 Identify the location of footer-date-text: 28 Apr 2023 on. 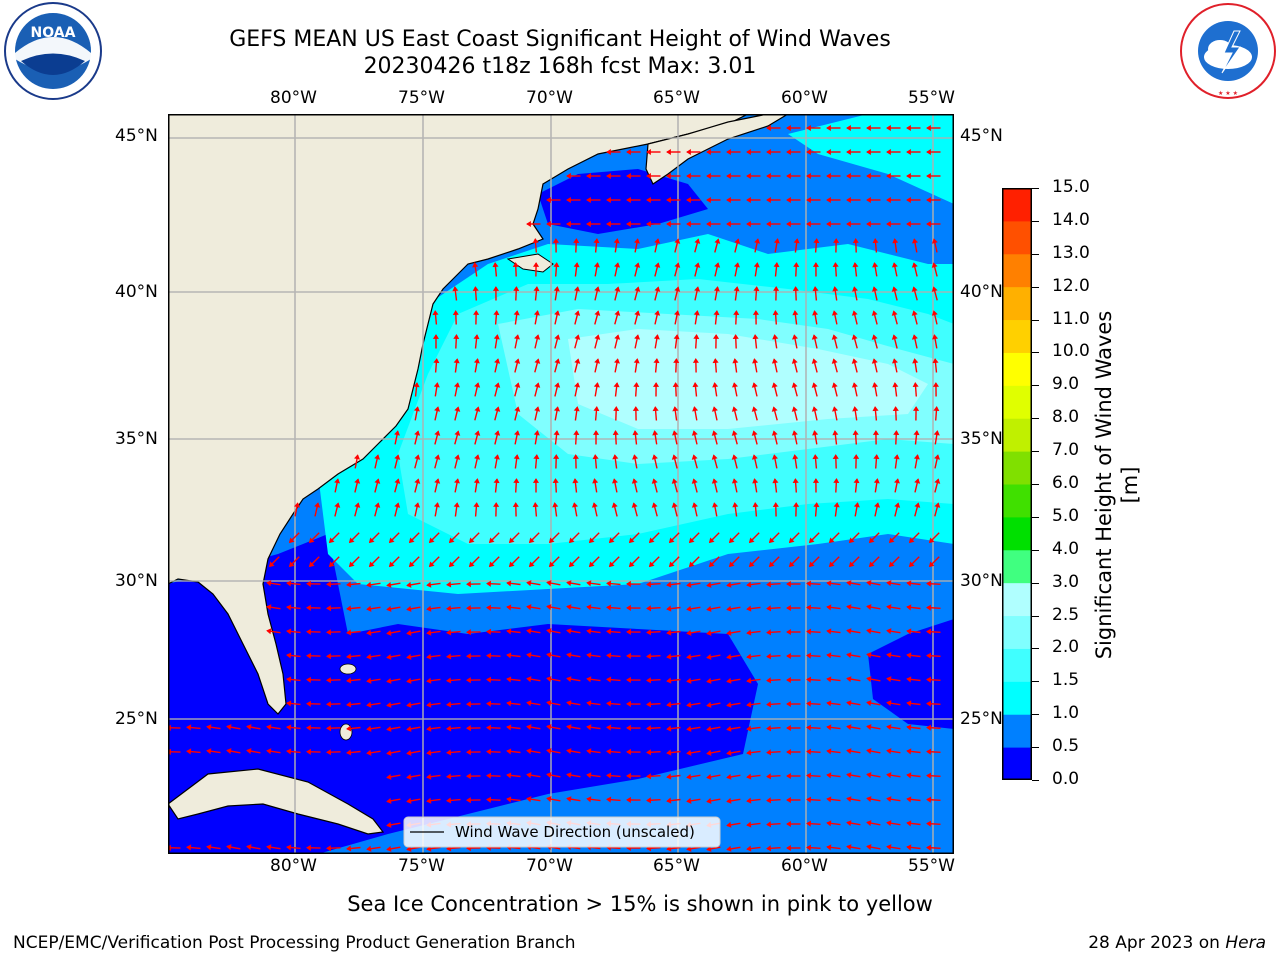
(1157, 943).